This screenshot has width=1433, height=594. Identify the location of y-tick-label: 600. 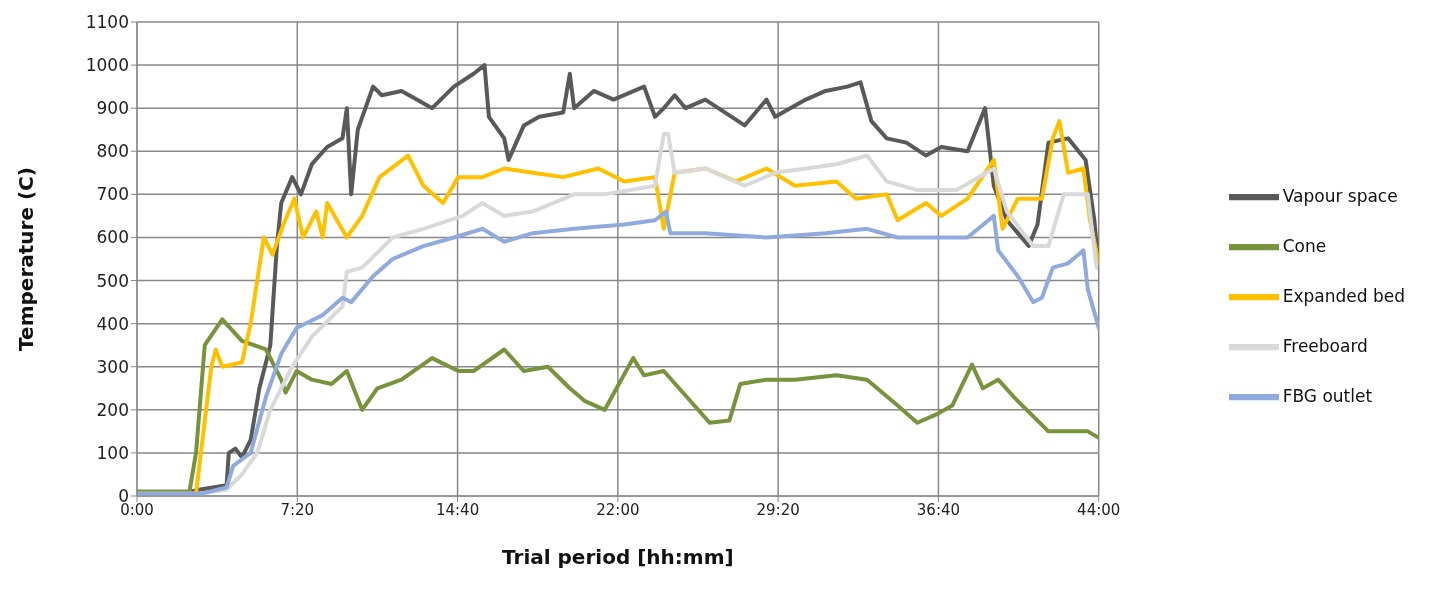
(112, 237).